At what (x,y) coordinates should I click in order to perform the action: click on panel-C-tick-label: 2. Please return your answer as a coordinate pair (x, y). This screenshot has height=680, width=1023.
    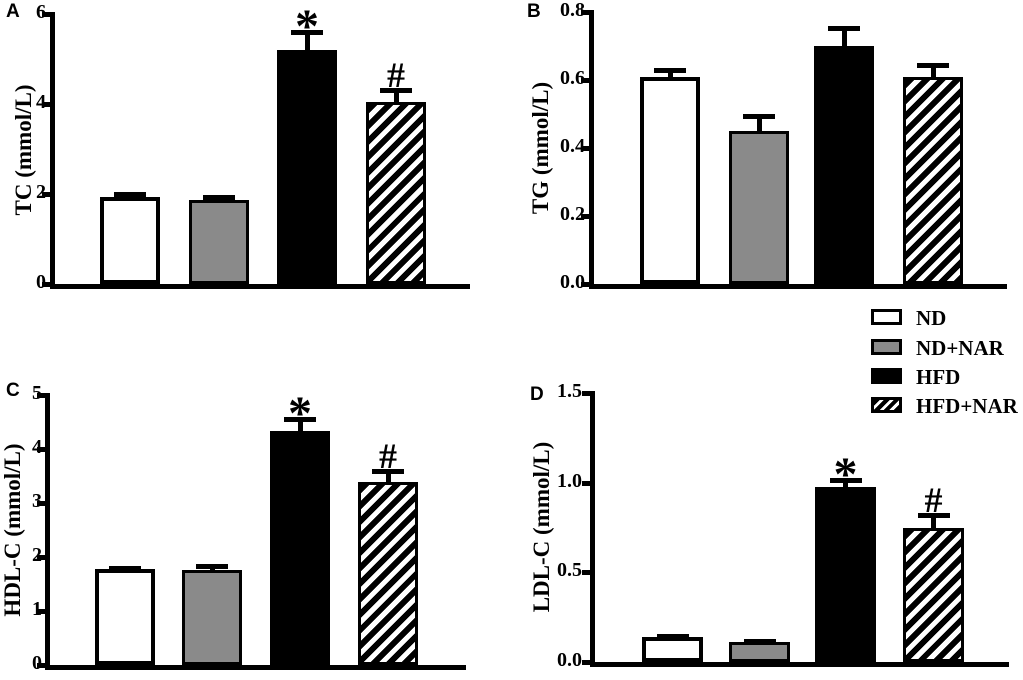
    Looking at the image, I should click on (37, 555).